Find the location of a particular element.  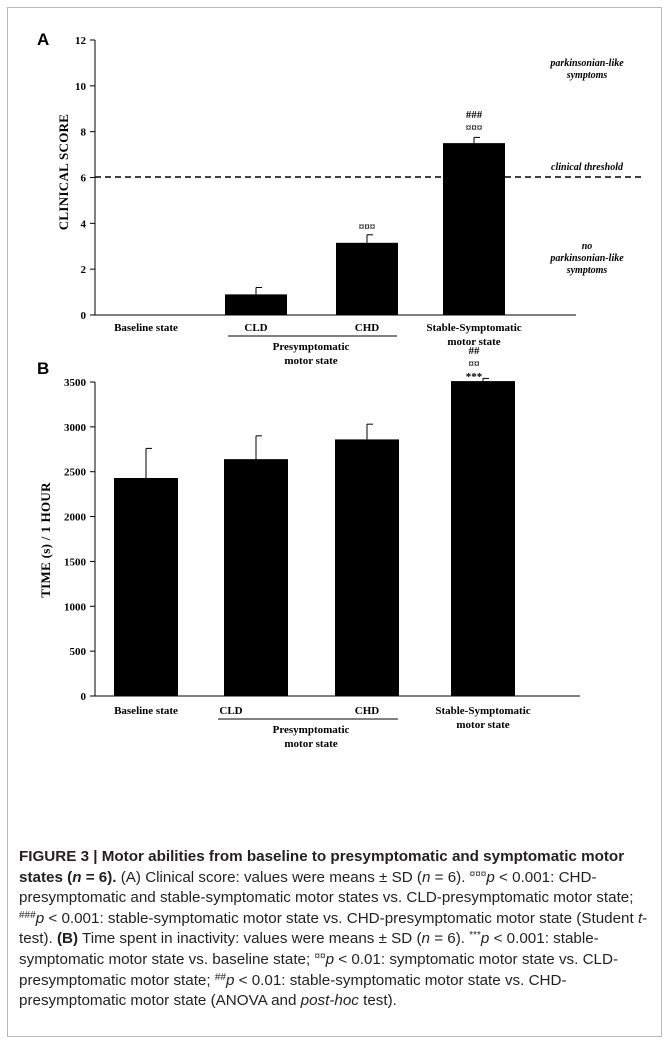

caption-a-sym2: ### is located at coordinates (27, 915).